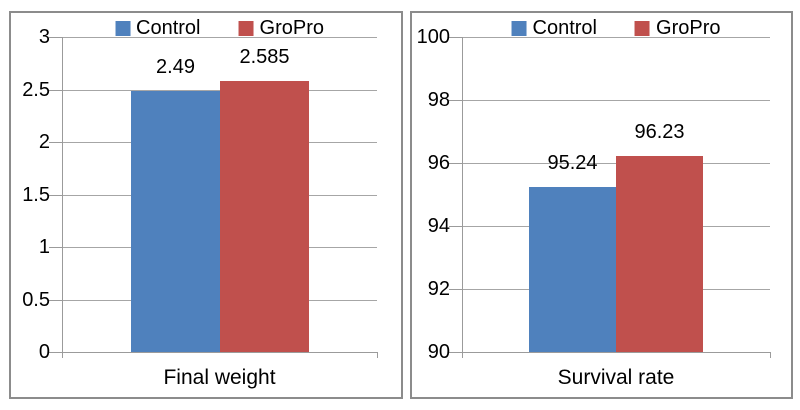 Image resolution: width=800 pixels, height=410 pixels. Describe the element at coordinates (438, 226) in the screenshot. I see `y-axis-tick-label: 94` at that location.